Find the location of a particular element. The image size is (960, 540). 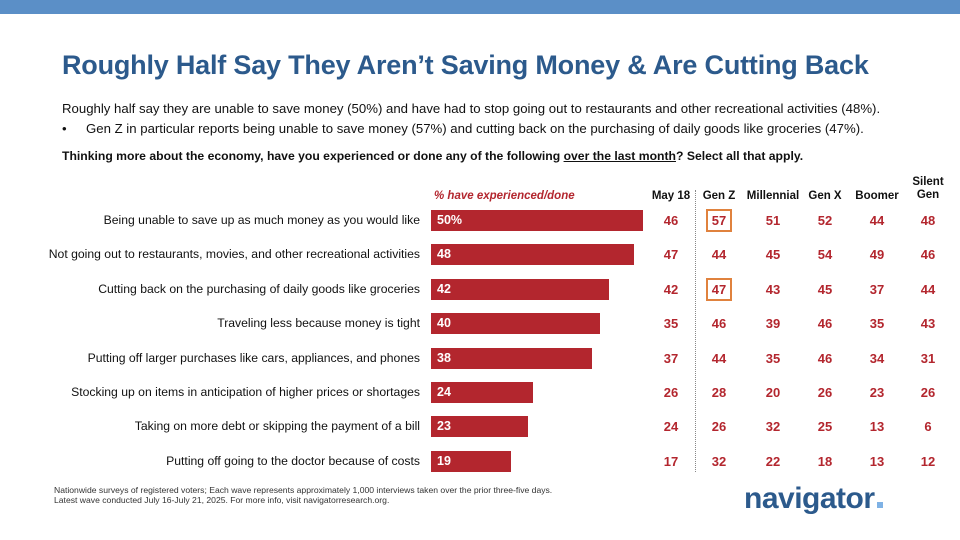

table-cell: 57 is located at coordinates (719, 220).